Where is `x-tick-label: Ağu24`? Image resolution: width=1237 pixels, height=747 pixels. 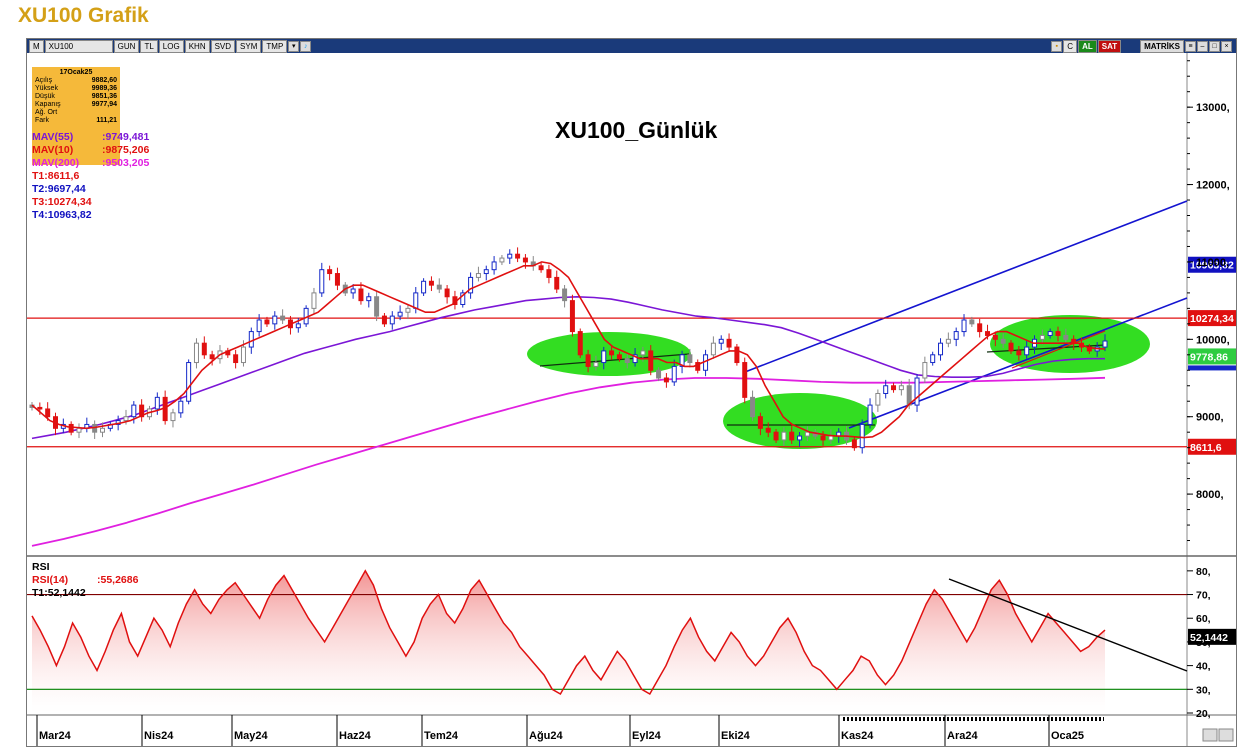
x-tick-label: Ağu24 is located at coordinates (546, 736).